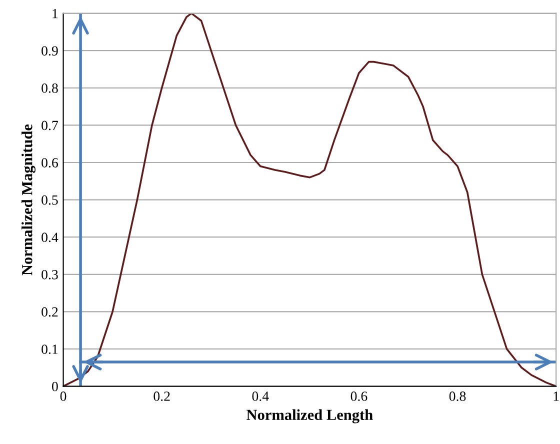  What do you see at coordinates (260, 396) in the screenshot?
I see `x-tick-label: 0.4` at bounding box center [260, 396].